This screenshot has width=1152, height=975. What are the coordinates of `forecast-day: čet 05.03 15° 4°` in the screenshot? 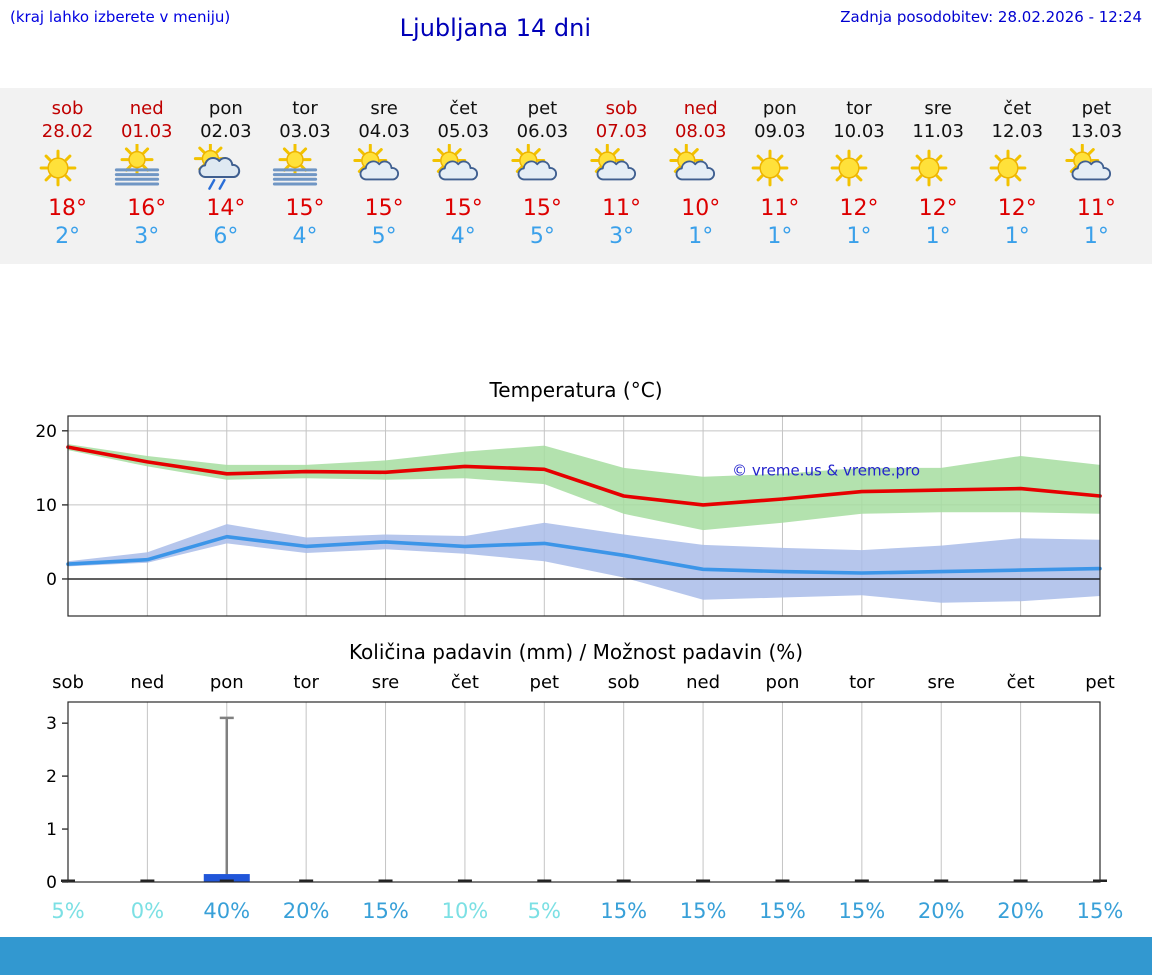 It's located at (463, 174).